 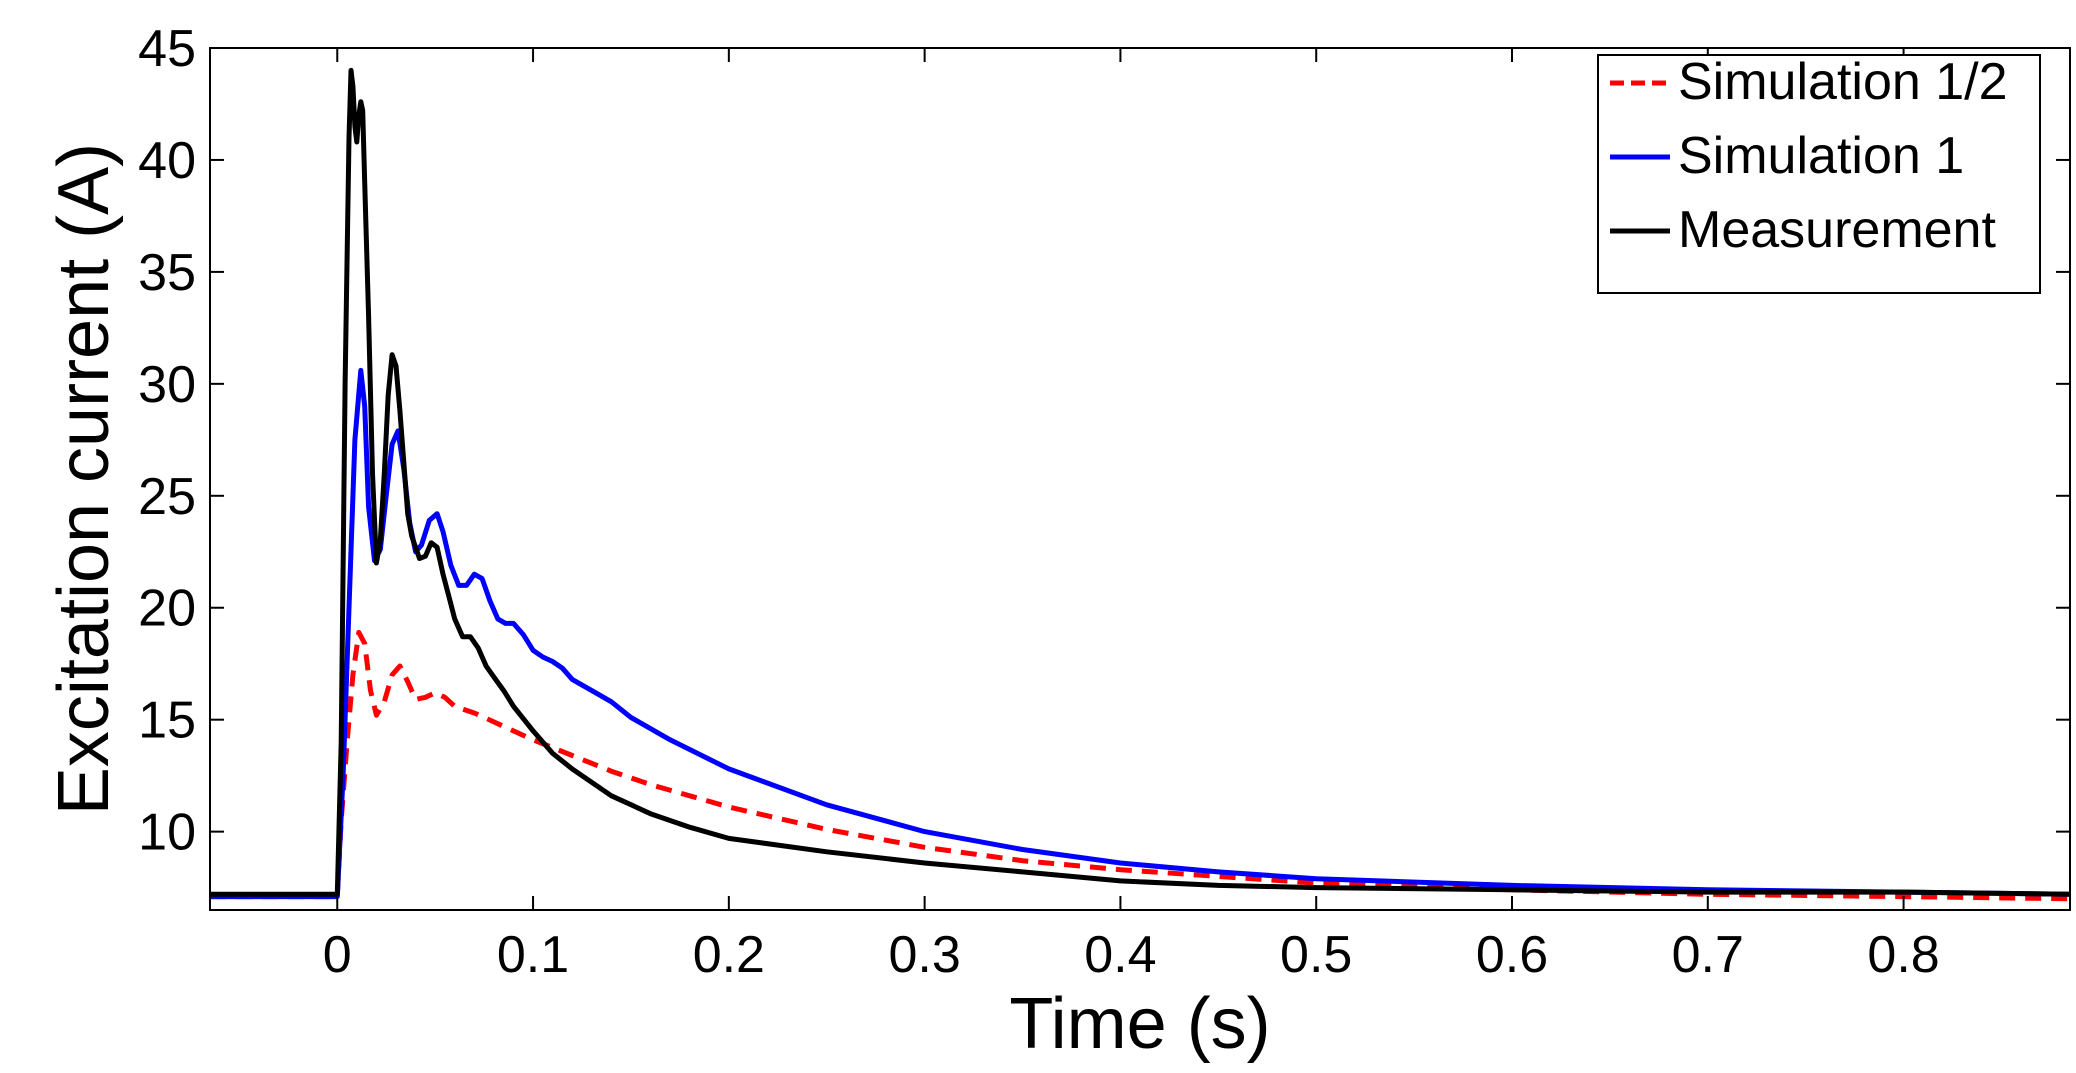 What do you see at coordinates (167, 609) in the screenshot?
I see `y-tick-label: 20` at bounding box center [167, 609].